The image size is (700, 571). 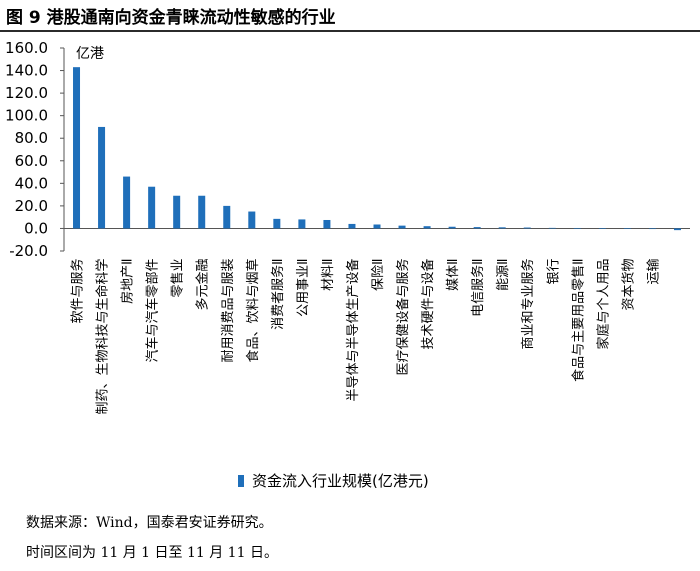 What do you see at coordinates (31, 138) in the screenshot?
I see `y-tick-label: 80.0` at bounding box center [31, 138].